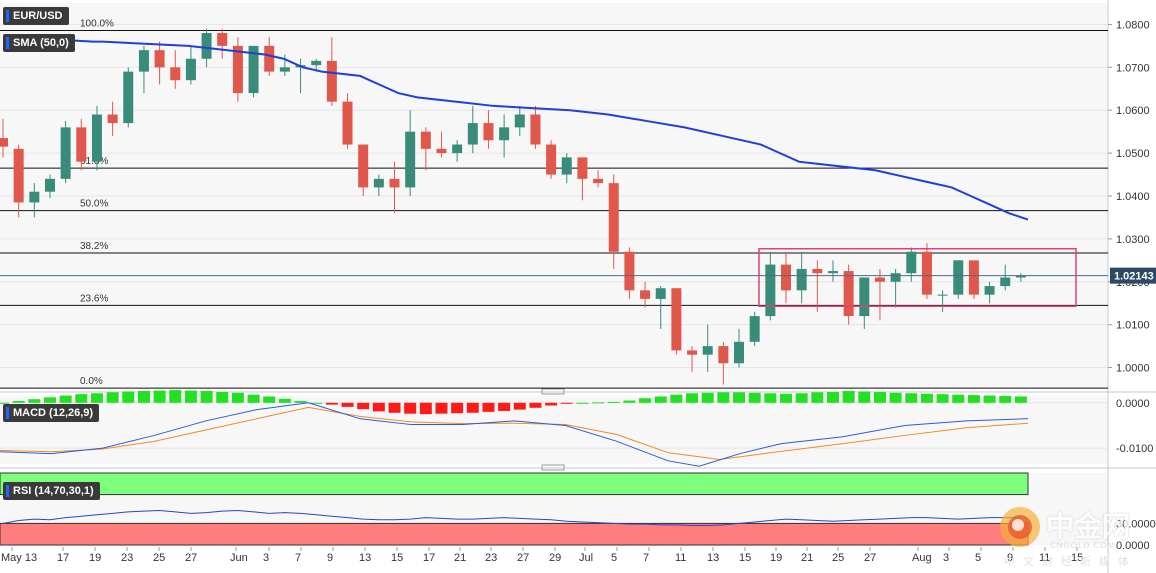  What do you see at coordinates (429, 558) in the screenshot?
I see `x-tick-label: 17` at bounding box center [429, 558].